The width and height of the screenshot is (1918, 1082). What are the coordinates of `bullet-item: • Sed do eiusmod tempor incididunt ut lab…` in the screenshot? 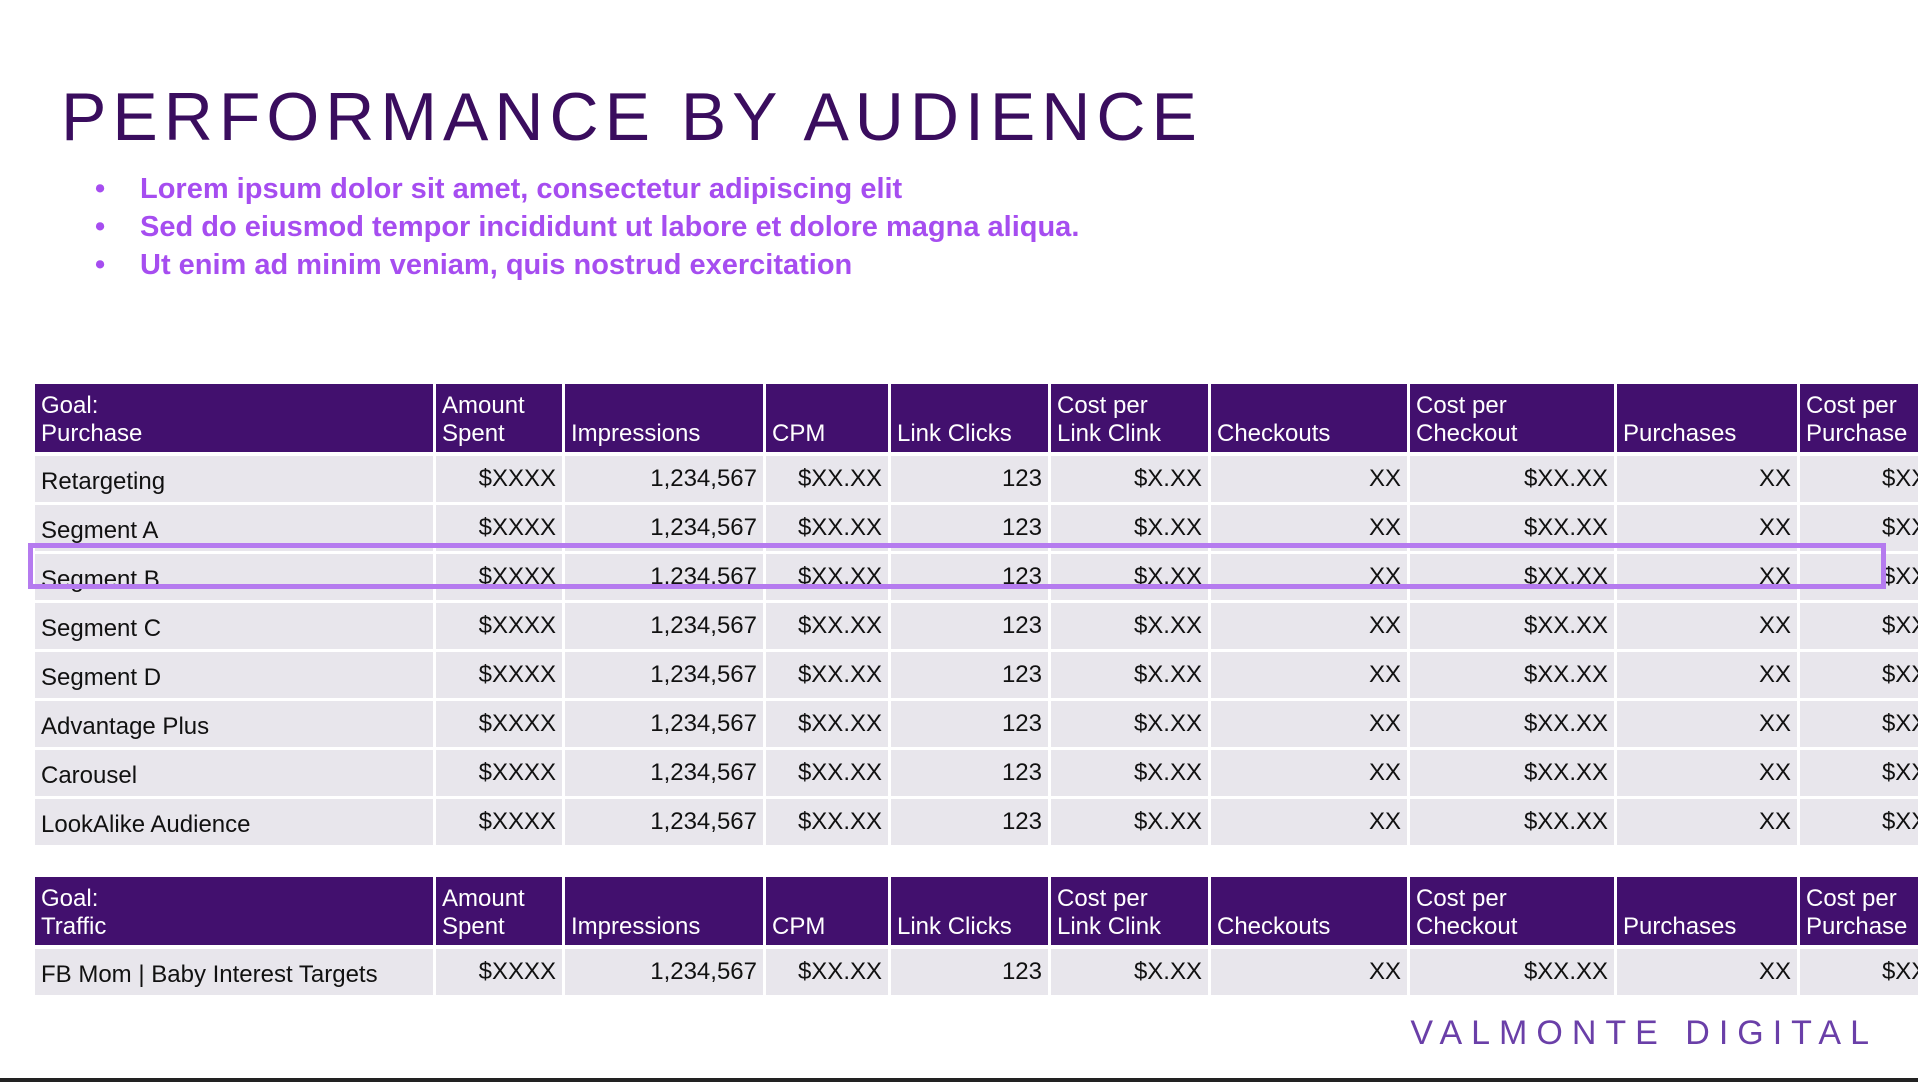 It's located at (587, 227).